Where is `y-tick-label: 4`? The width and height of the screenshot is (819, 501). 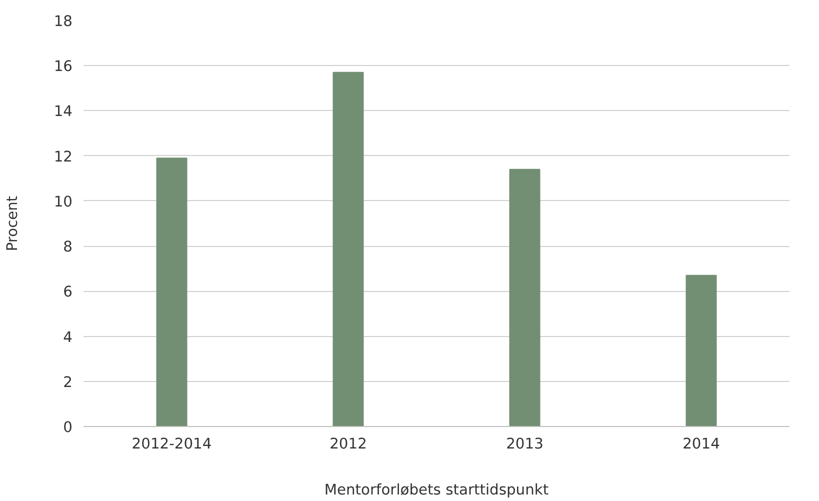 y-tick-label: 4 is located at coordinates (68, 337).